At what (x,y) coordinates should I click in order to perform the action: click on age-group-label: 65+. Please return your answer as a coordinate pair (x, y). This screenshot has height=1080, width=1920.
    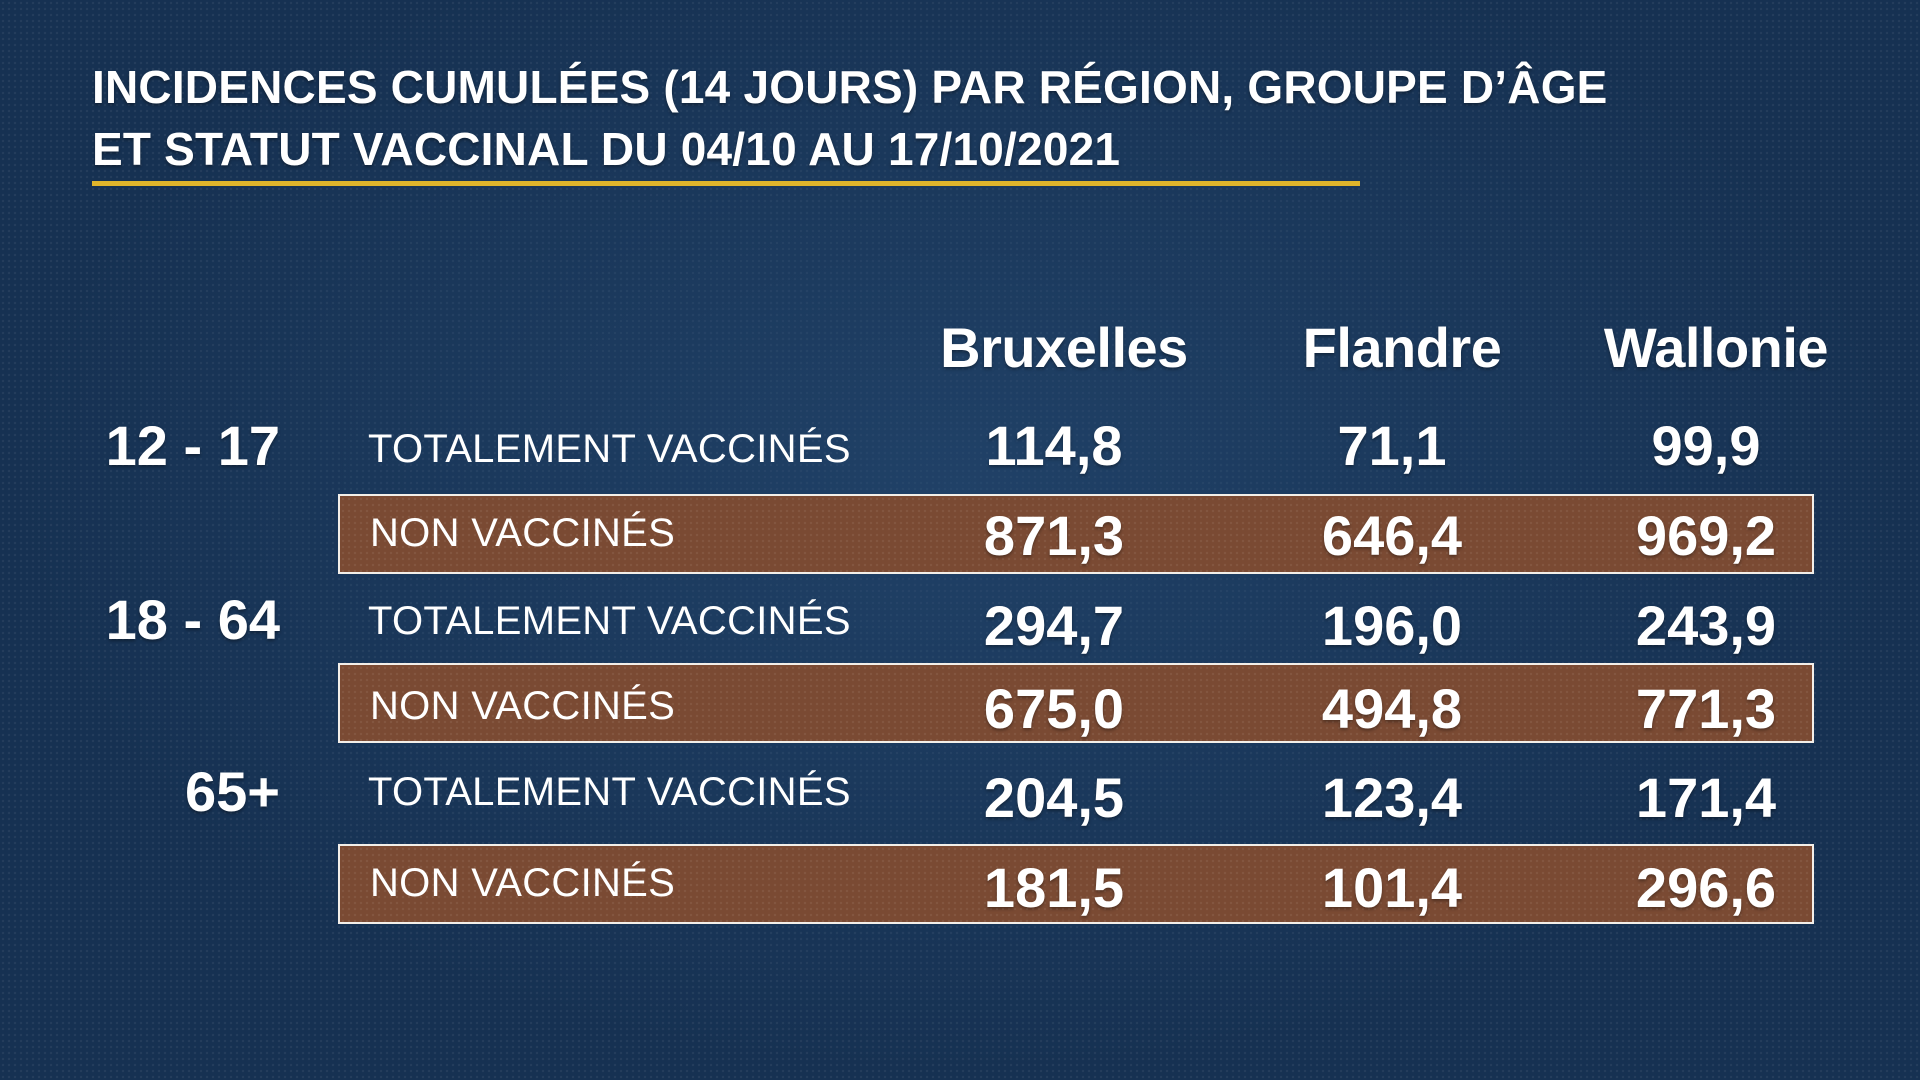
    Looking at the image, I should click on (232, 791).